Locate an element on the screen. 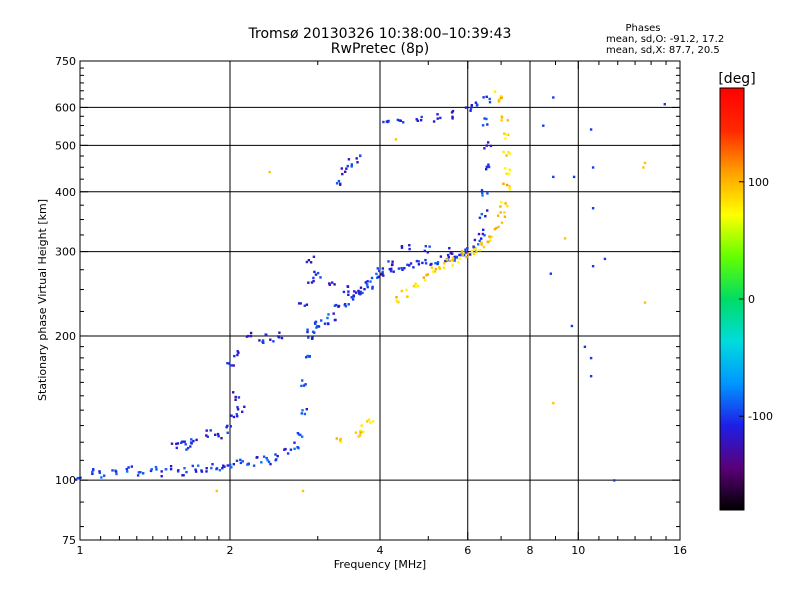 The width and height of the screenshot is (800, 604). y-tick-label: 200 is located at coordinates (65, 336).